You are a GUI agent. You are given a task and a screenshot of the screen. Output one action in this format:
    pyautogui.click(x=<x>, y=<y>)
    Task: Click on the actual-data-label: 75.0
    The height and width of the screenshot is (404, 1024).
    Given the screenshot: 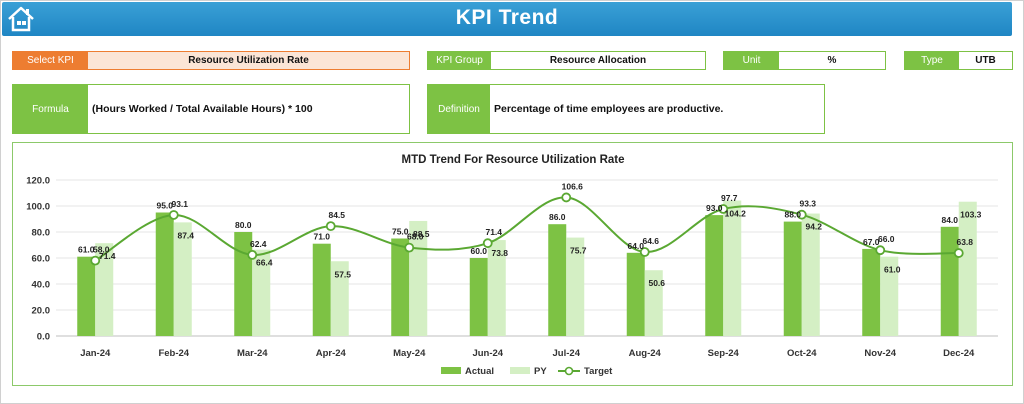 What is the action you would take?
    pyautogui.click(x=400, y=232)
    